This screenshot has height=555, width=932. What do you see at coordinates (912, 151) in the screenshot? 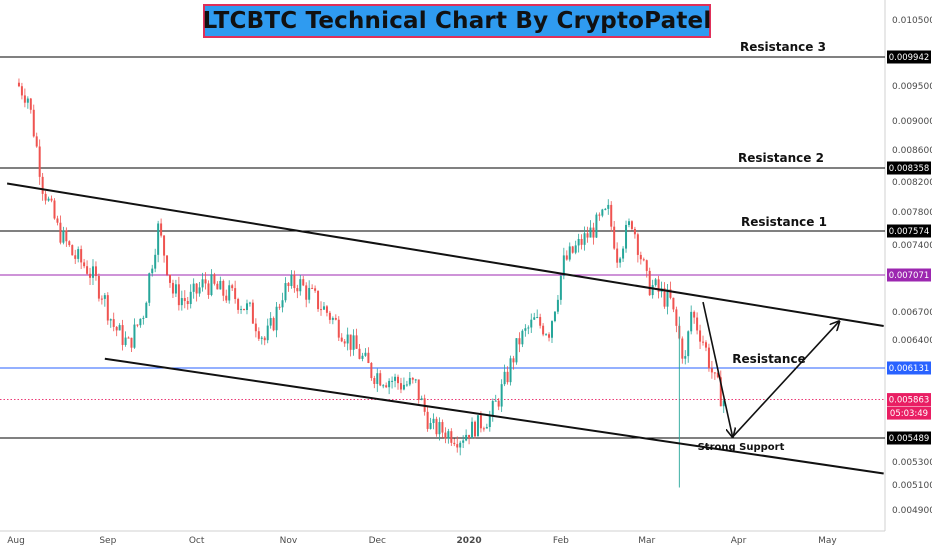
I see `y-tick-label-3: 0.008600` at bounding box center [912, 151].